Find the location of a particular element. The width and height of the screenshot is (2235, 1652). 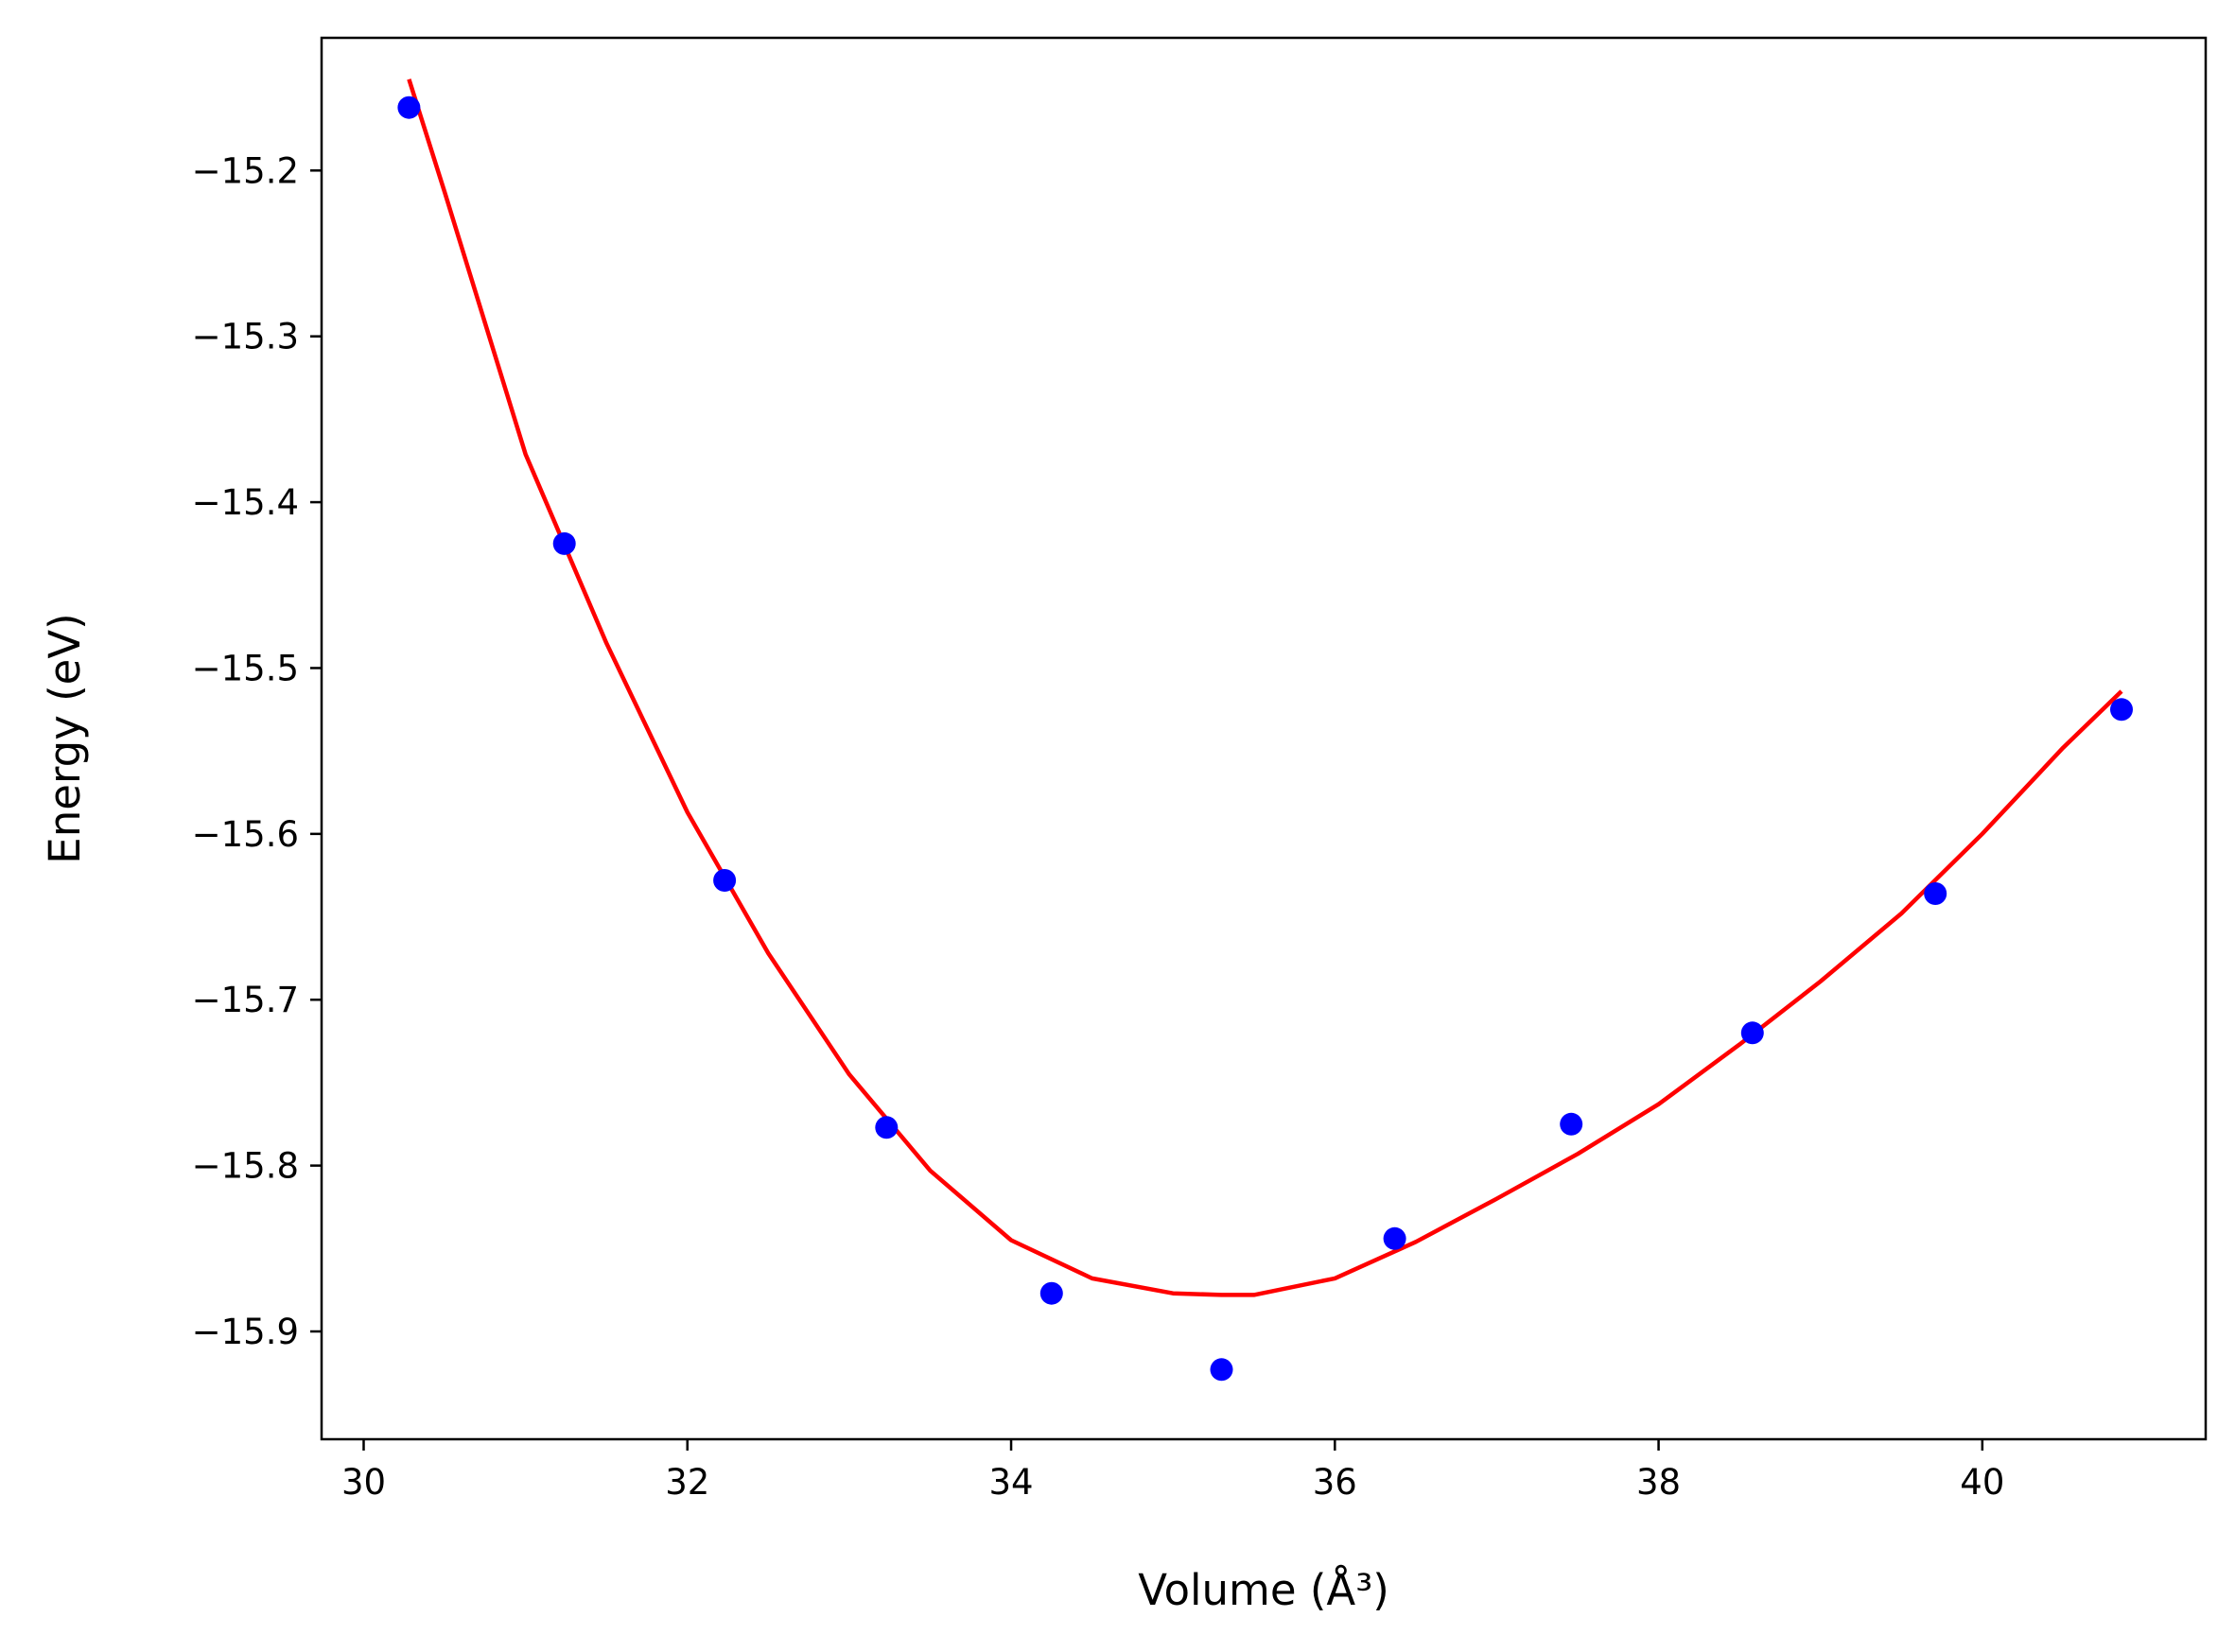

y-tick-label: −15.7 is located at coordinates (245, 1000).